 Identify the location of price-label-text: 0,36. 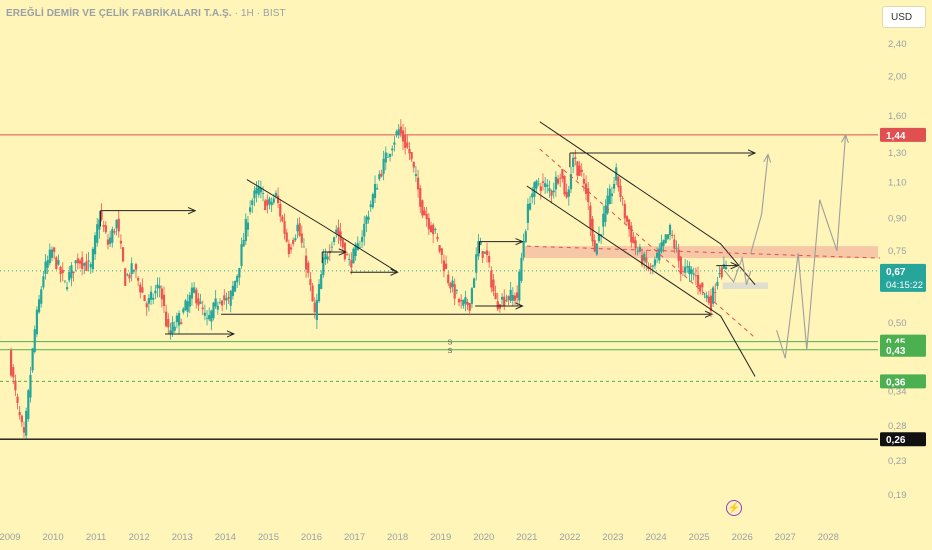
(896, 382).